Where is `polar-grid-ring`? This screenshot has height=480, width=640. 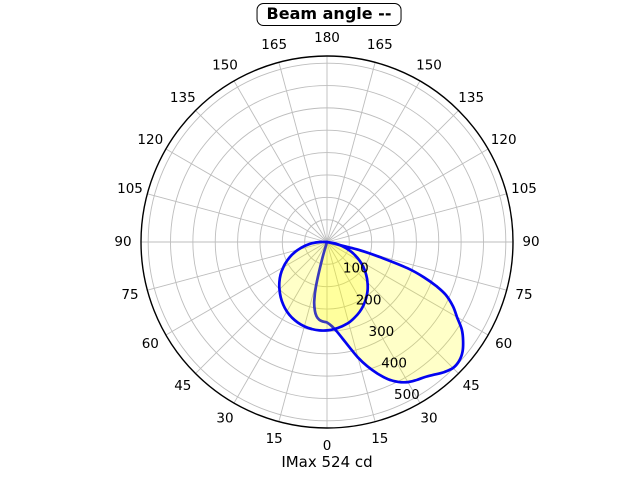
polar-grid-ring is located at coordinates (327, 242).